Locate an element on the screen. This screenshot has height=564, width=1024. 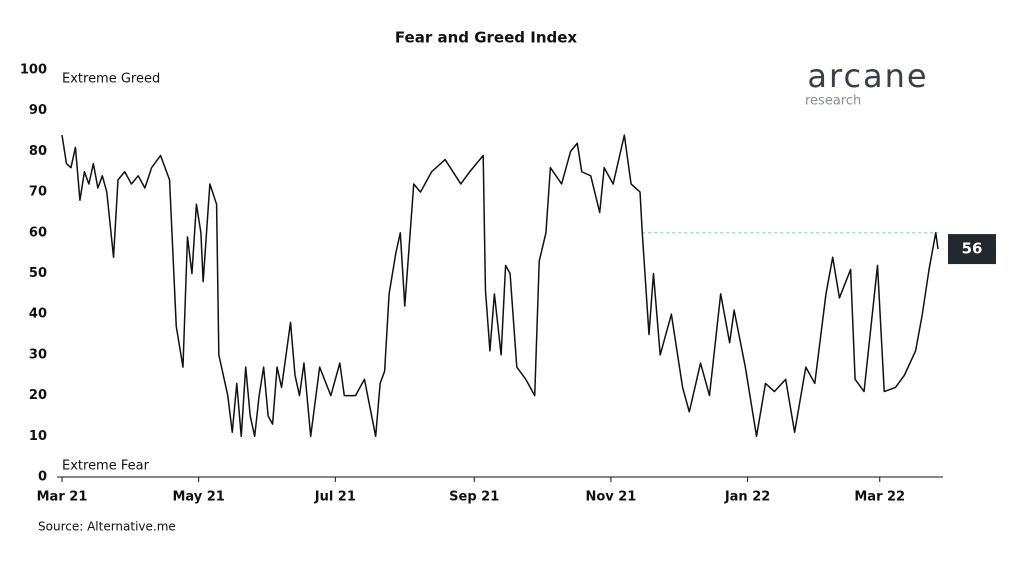
y-tick-label: 60 is located at coordinates (38, 232).